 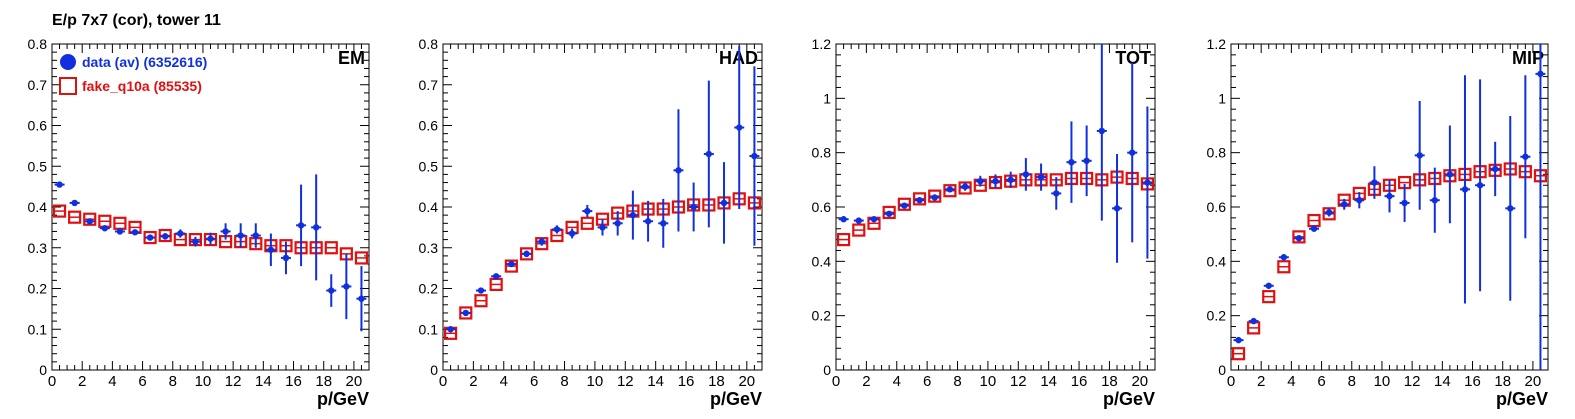 I want to click on legend-fake-marker, so click(x=68, y=86).